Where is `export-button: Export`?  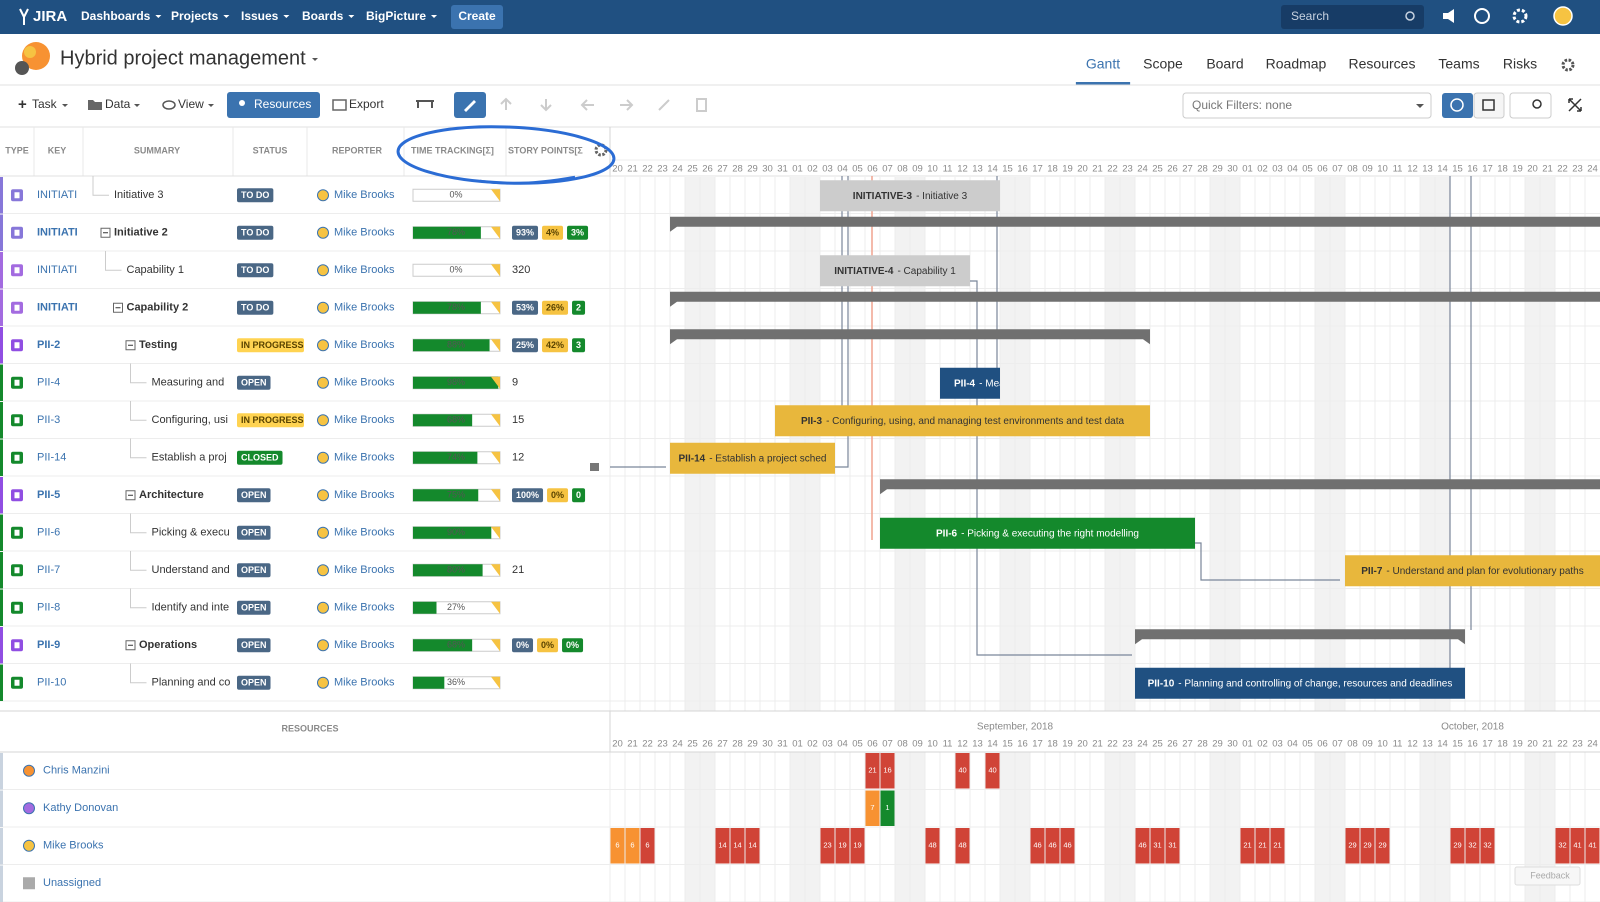 export-button: Export is located at coordinates (366, 104).